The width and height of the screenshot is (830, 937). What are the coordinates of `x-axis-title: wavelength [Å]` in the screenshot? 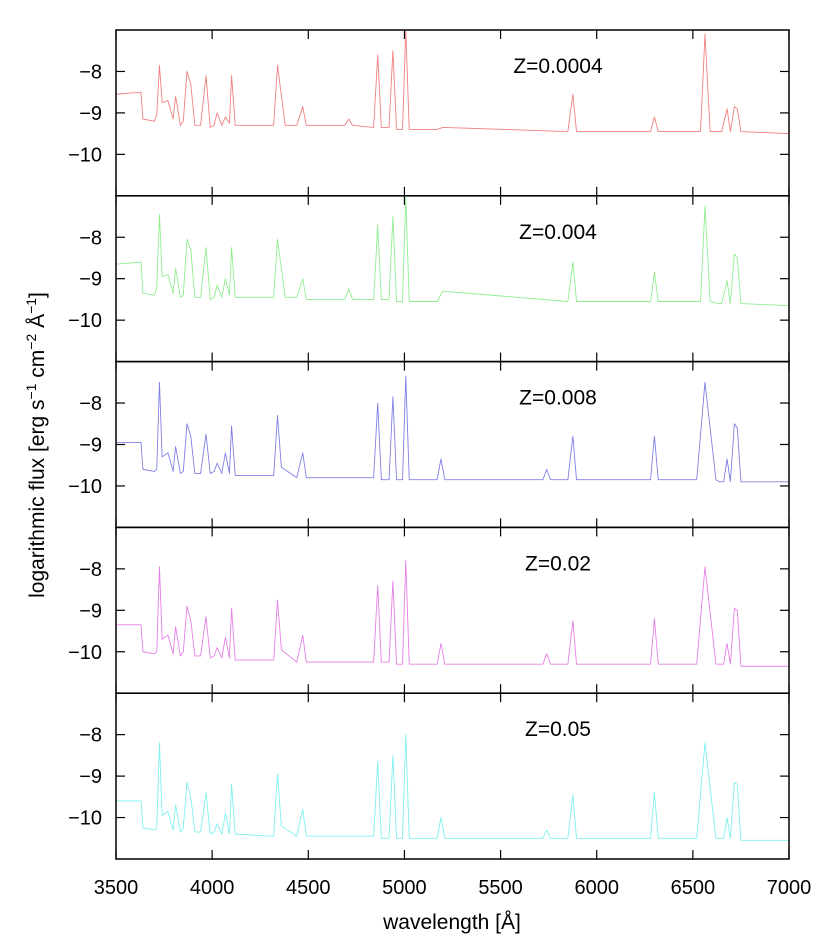 It's located at (451, 922).